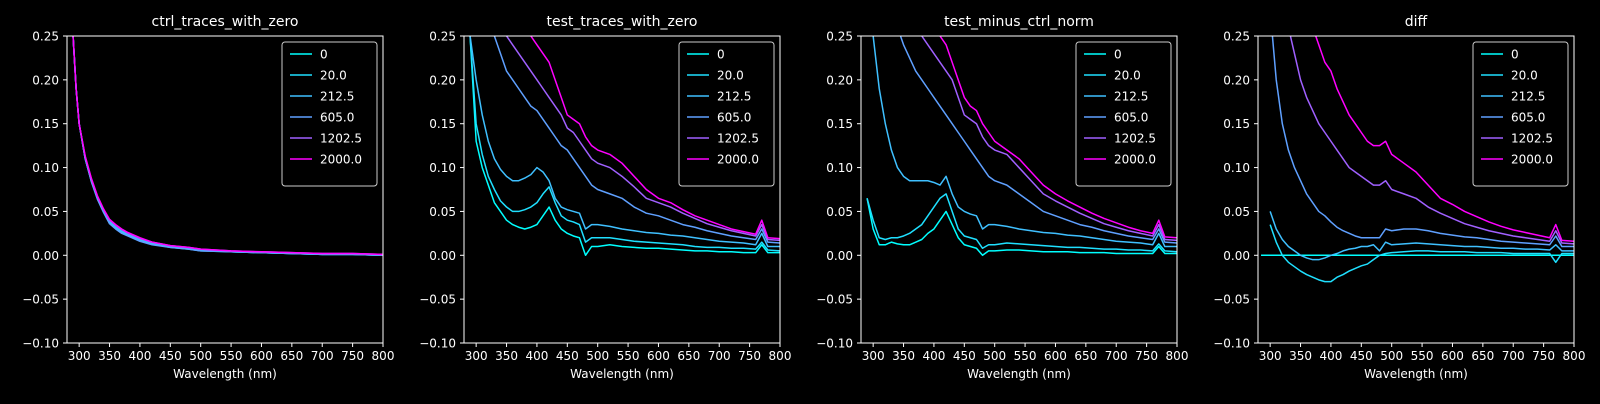  I want to click on legend-label: 605.0, so click(734, 118).